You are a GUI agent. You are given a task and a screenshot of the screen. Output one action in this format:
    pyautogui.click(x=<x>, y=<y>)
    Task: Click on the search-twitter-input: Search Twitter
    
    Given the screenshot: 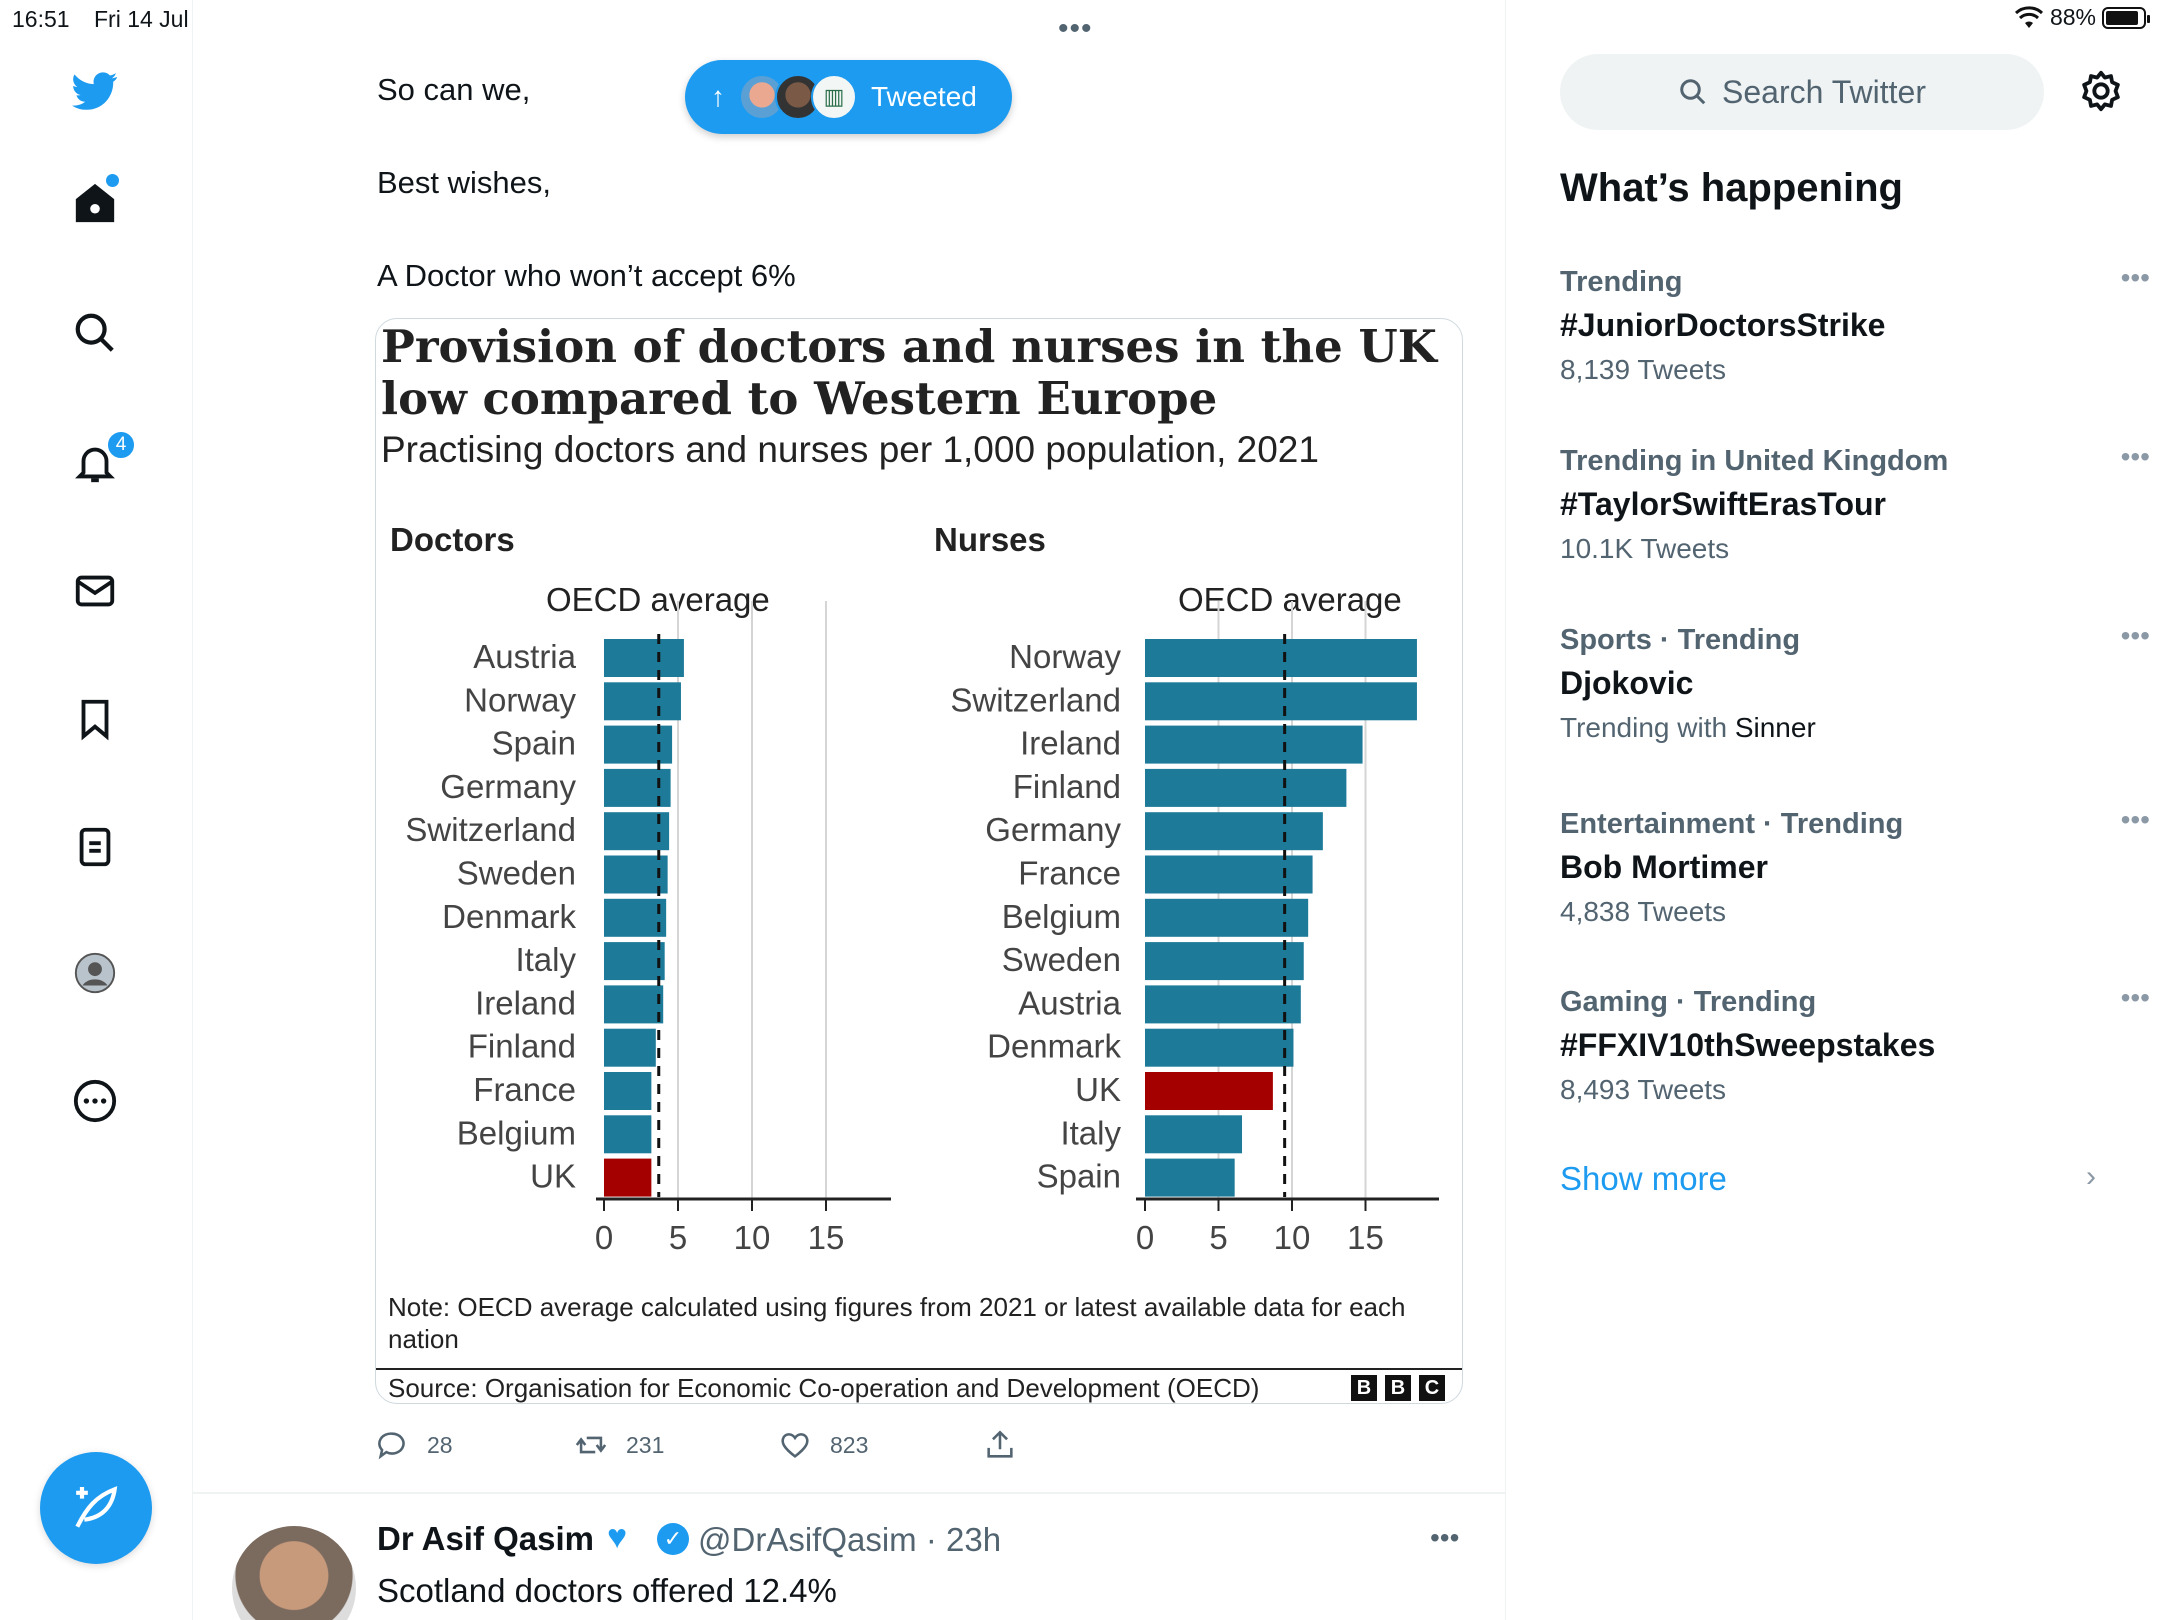 What is the action you would take?
    pyautogui.click(x=1802, y=92)
    